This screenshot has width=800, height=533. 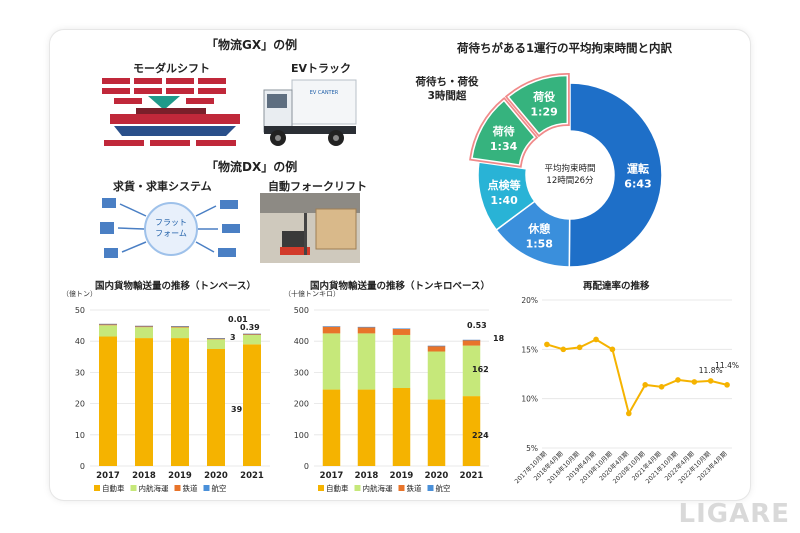 What do you see at coordinates (310, 228) in the screenshot?
I see `forklift-photo` at bounding box center [310, 228].